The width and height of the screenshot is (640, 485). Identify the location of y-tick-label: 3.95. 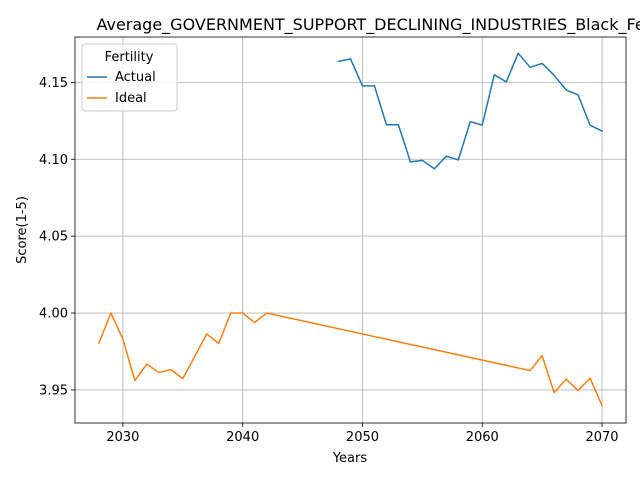
(53, 390).